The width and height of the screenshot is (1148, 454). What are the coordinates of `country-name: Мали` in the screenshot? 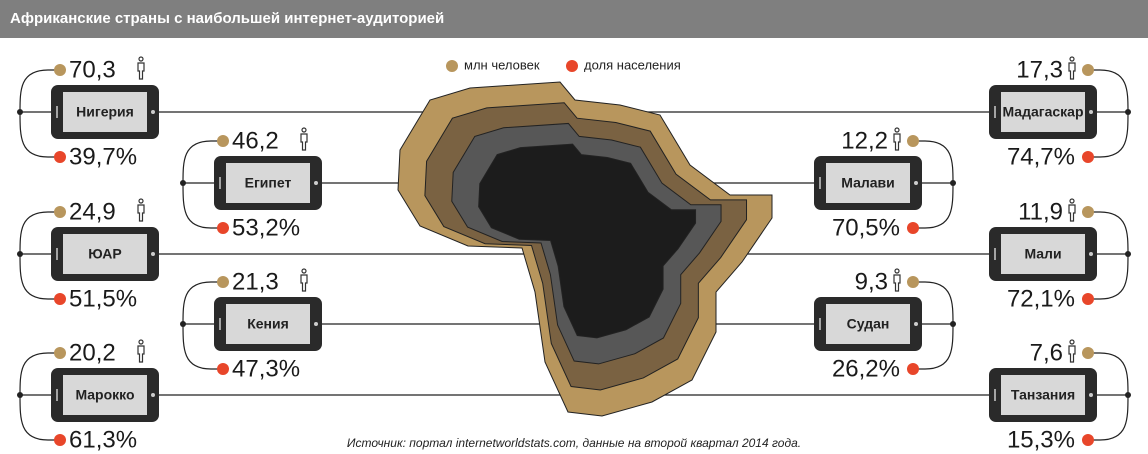 It's located at (1042, 254).